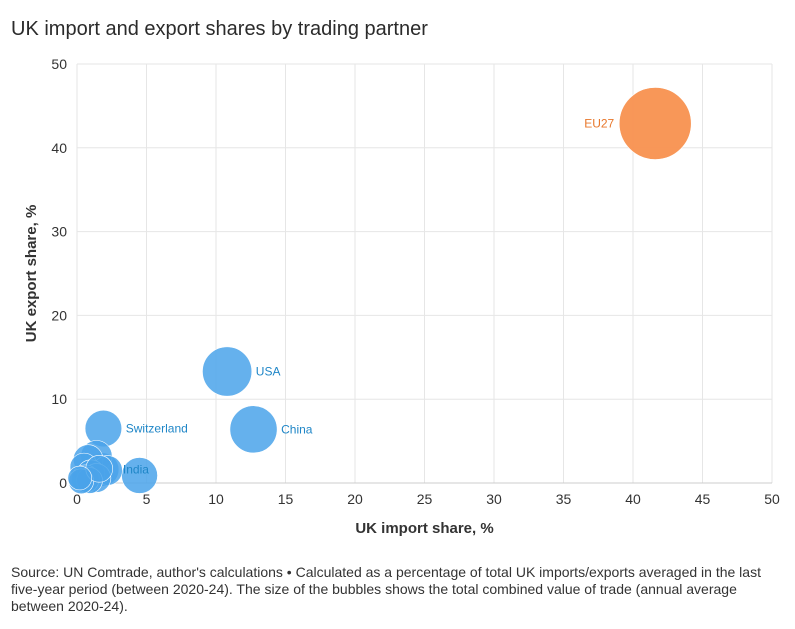  I want to click on eu27-bubble, so click(655, 123).